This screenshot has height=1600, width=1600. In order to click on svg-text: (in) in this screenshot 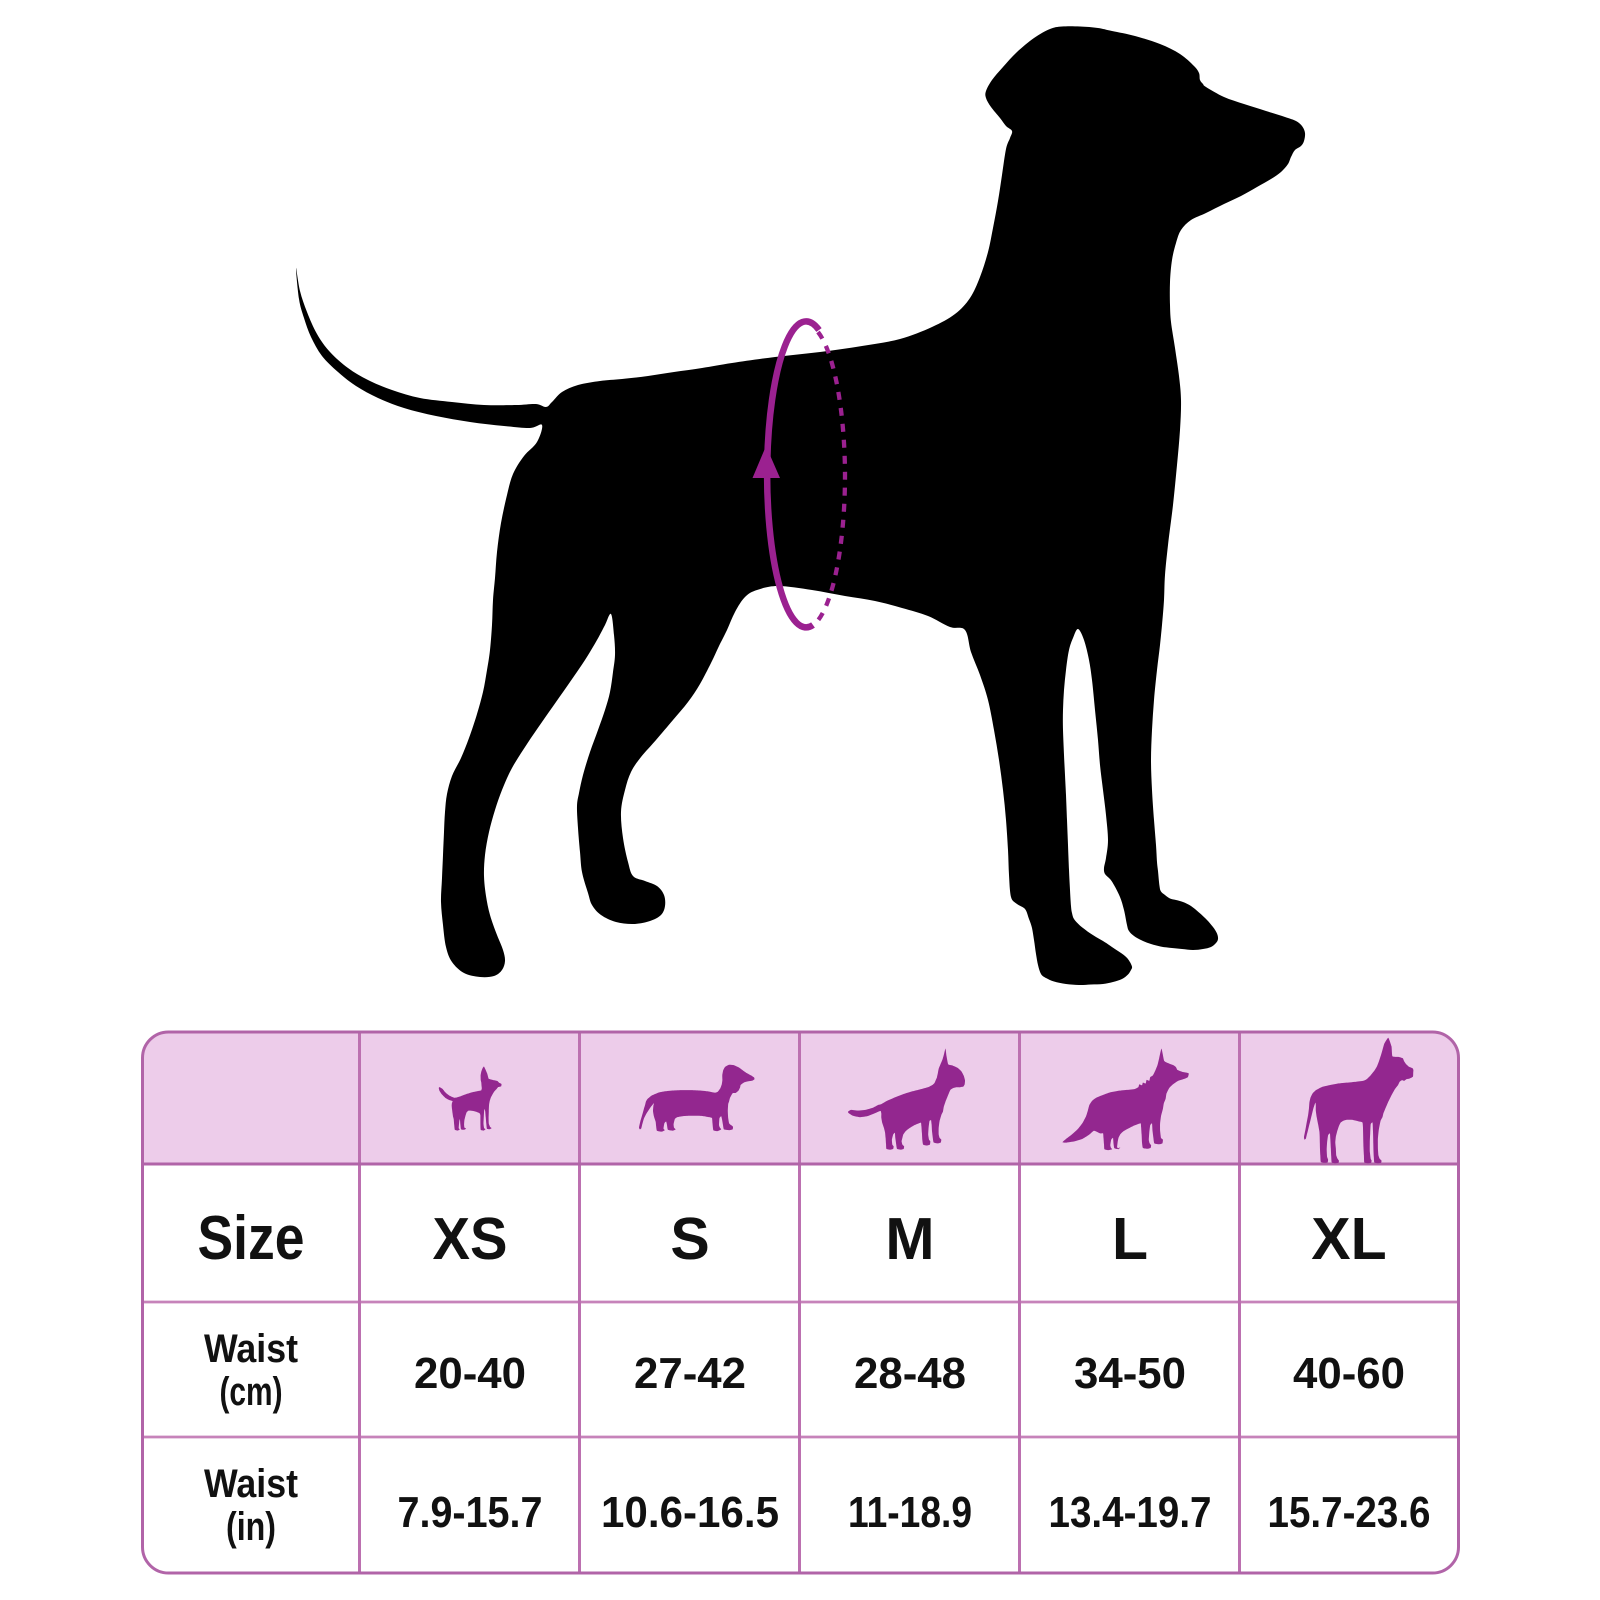, I will do `click(251, 1527)`.